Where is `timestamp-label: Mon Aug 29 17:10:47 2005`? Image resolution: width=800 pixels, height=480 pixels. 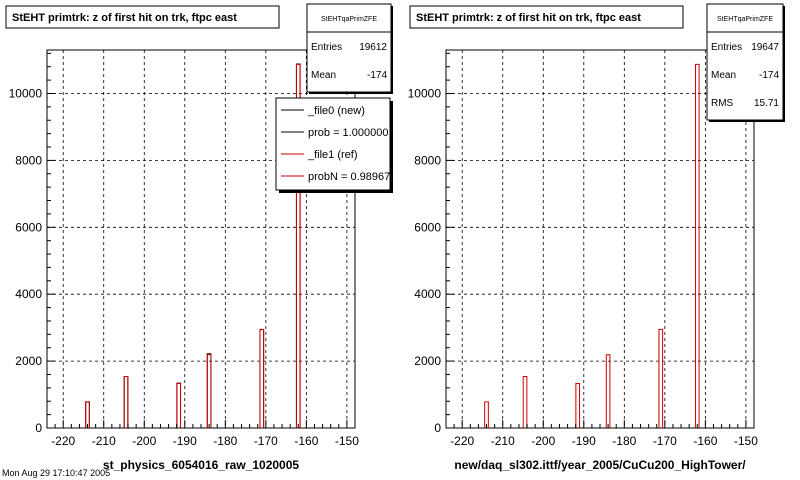 timestamp-label: Mon Aug 29 17:10:47 2005 is located at coordinates (56, 473).